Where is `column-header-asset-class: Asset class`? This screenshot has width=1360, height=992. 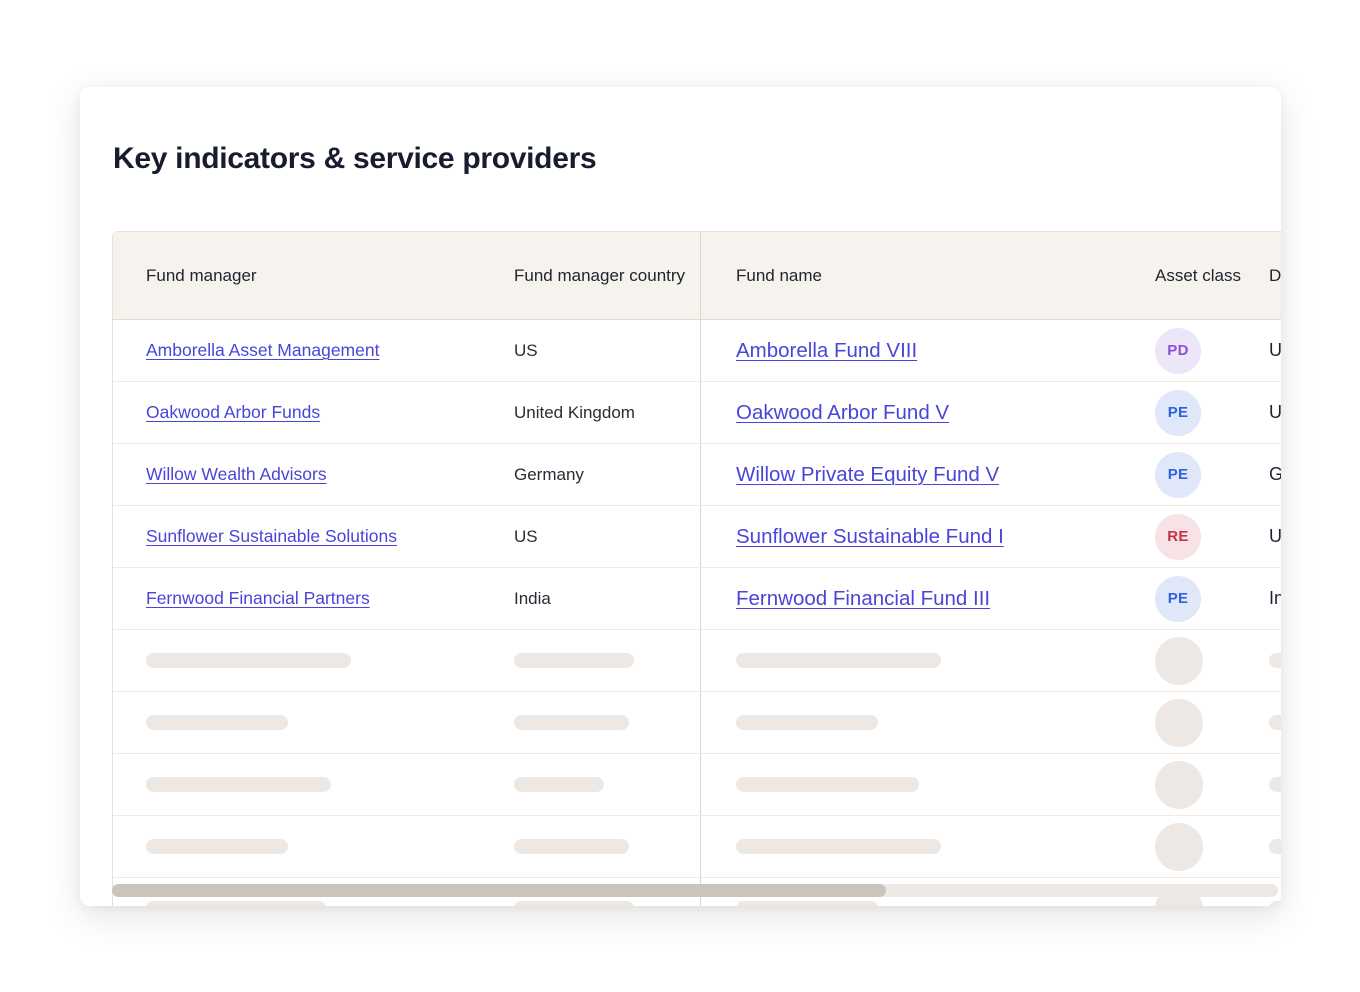
column-header-asset-class: Asset class is located at coordinates (1198, 275).